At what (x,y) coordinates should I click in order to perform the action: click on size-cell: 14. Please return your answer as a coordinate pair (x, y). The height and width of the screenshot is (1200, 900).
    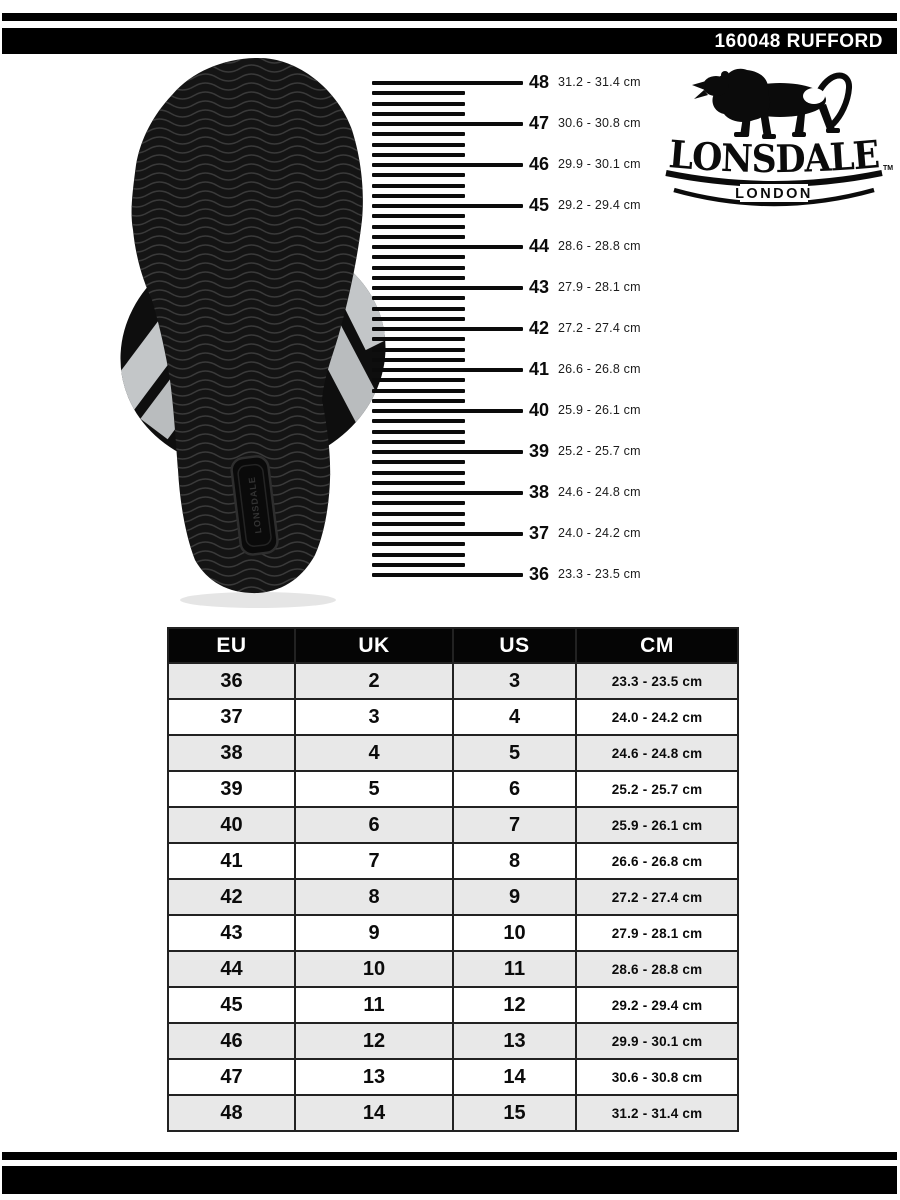
    Looking at the image, I should click on (374, 1113).